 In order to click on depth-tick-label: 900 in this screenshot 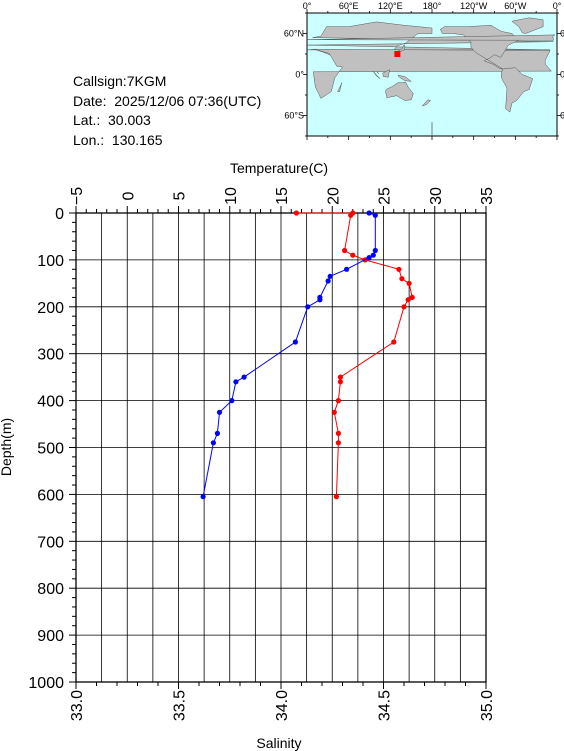, I will do `click(50, 636)`.